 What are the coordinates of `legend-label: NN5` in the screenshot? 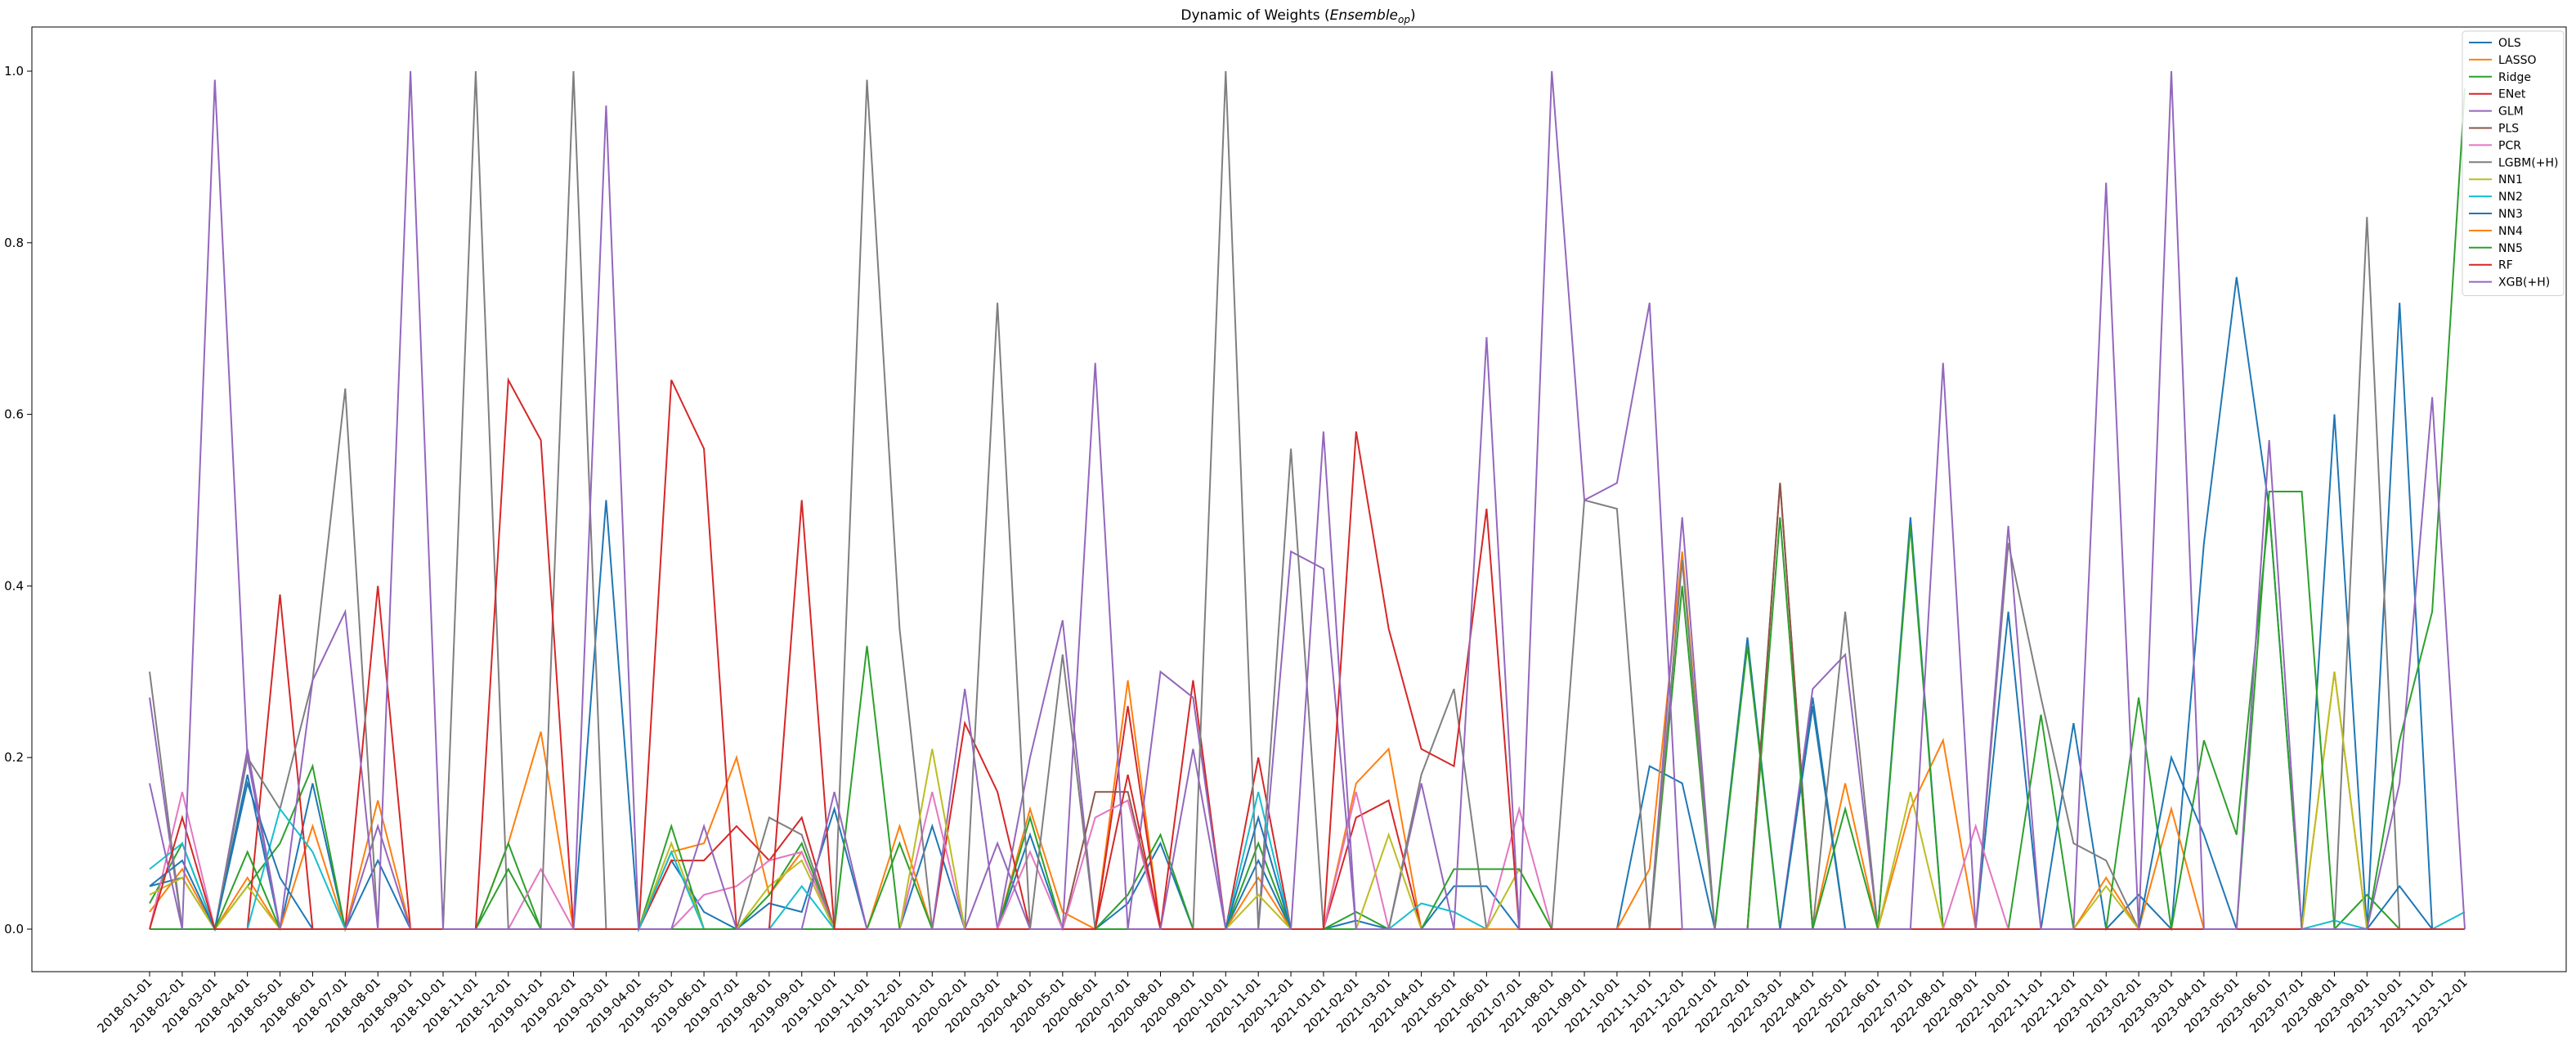 It's located at (2511, 248).